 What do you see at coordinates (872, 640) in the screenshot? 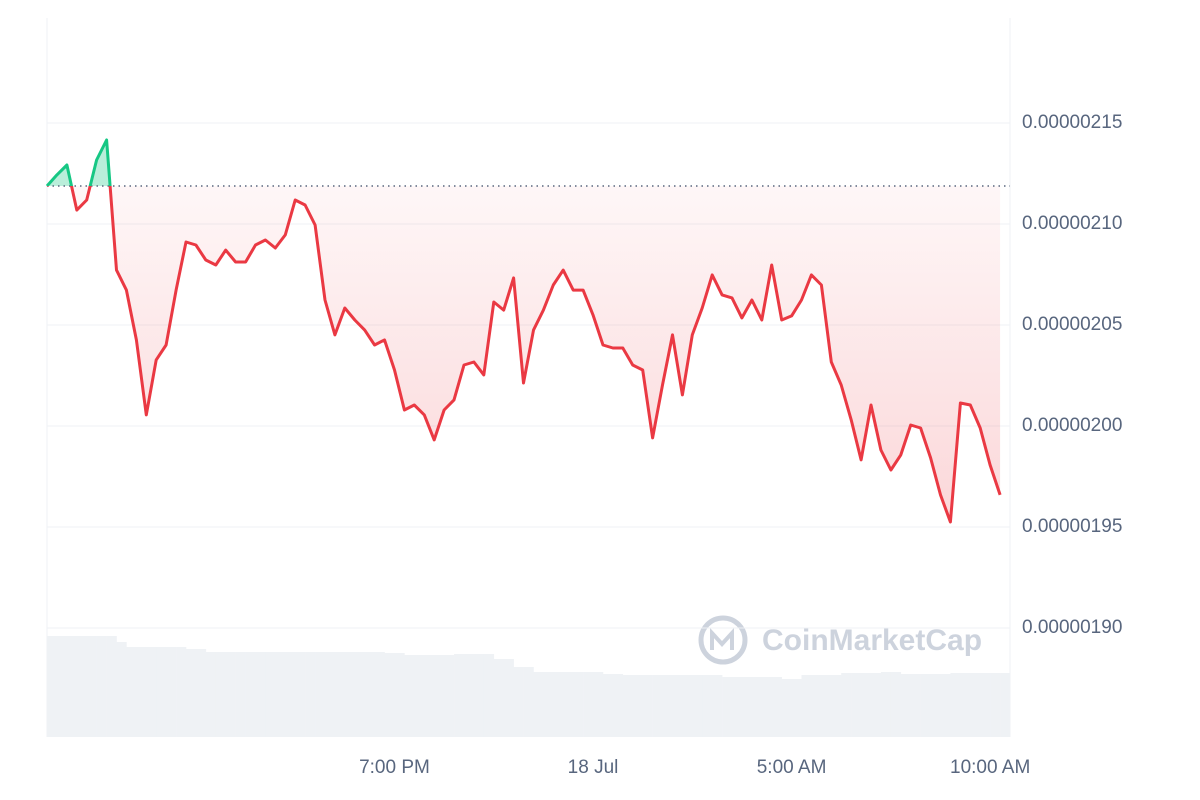
I see `watermark-text: CoinMarketCap` at bounding box center [872, 640].